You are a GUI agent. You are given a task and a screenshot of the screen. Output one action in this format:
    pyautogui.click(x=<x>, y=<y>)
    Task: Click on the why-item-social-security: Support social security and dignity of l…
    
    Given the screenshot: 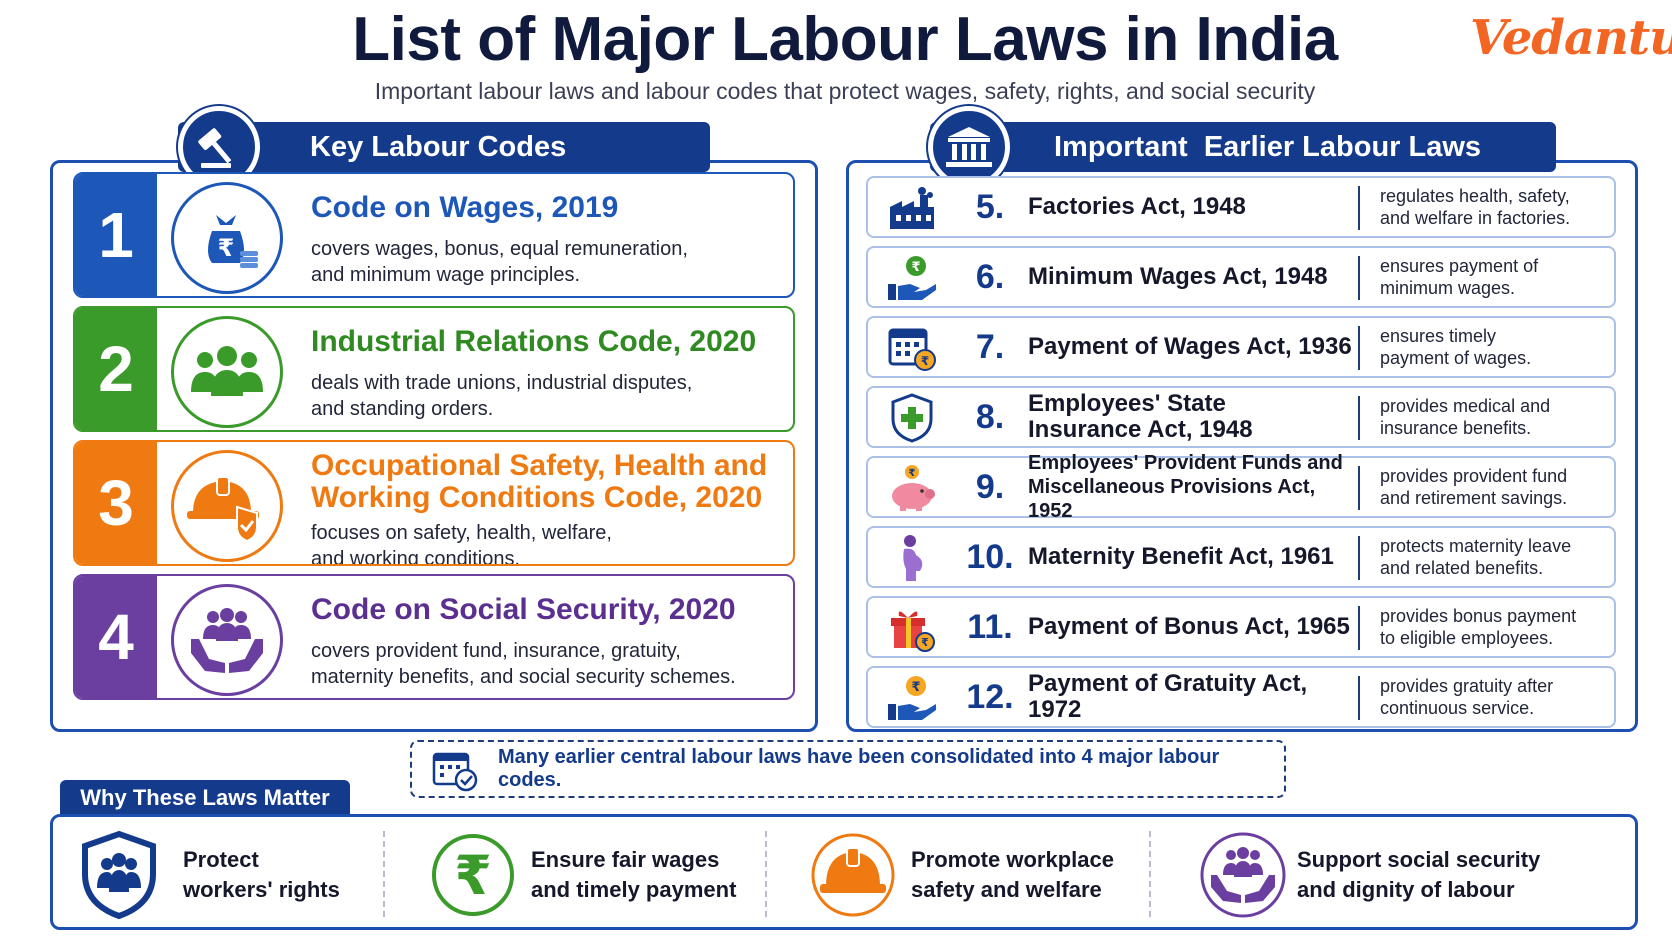 What is the action you would take?
    pyautogui.click(x=1415, y=872)
    